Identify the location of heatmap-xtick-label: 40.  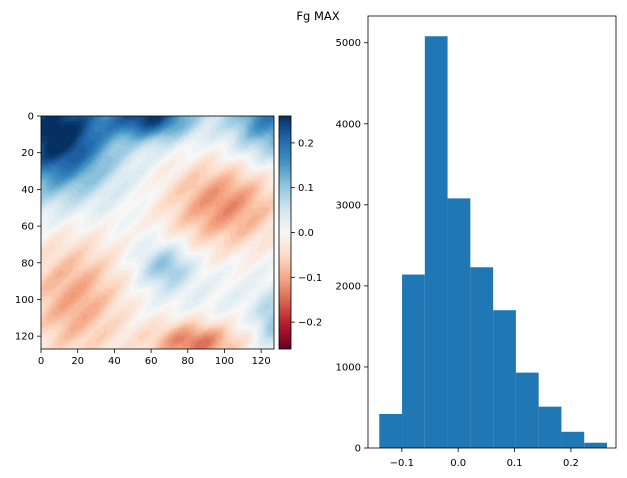
(114, 361).